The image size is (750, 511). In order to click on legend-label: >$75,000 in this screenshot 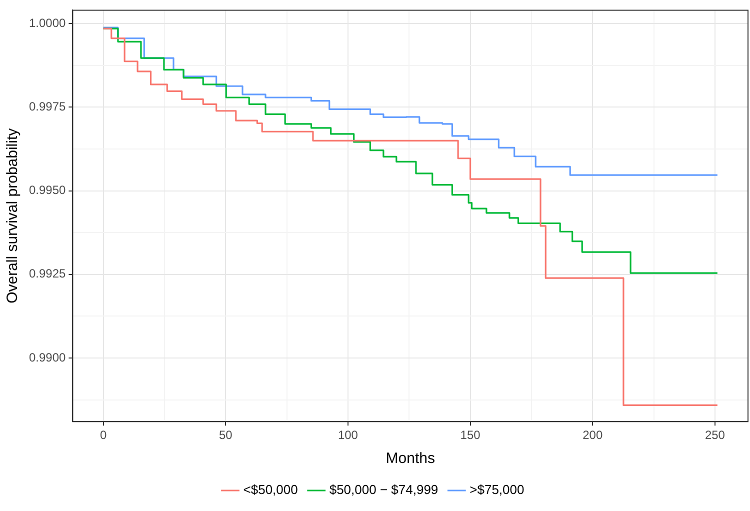, I will do `click(497, 490)`.